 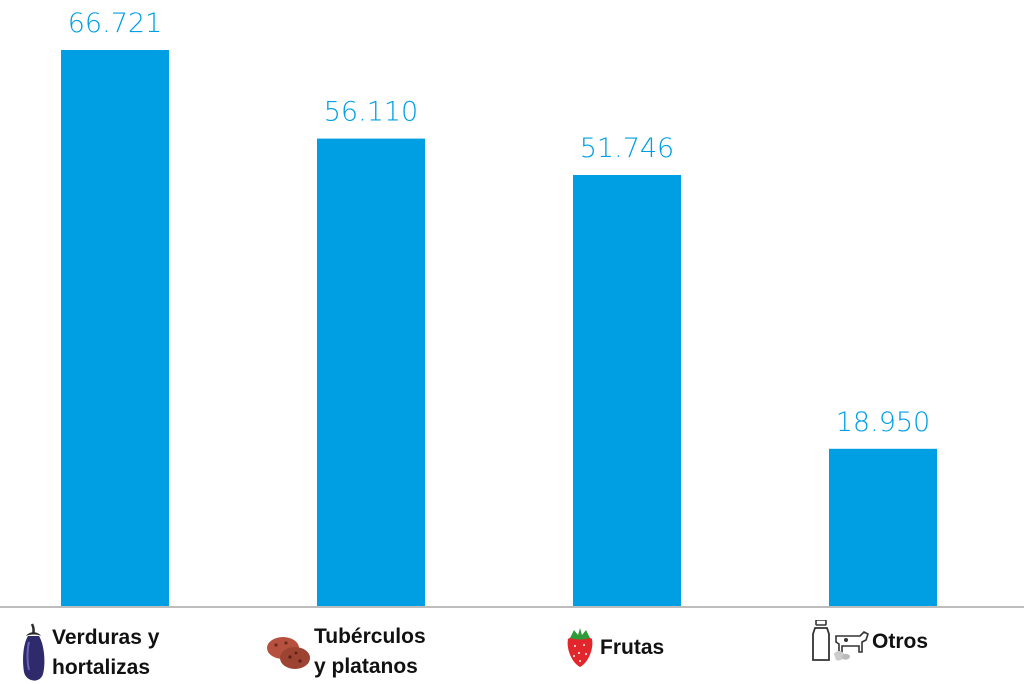 What do you see at coordinates (346, 652) in the screenshot?
I see `category-label-tuberculos: Tubérculos y platanos` at bounding box center [346, 652].